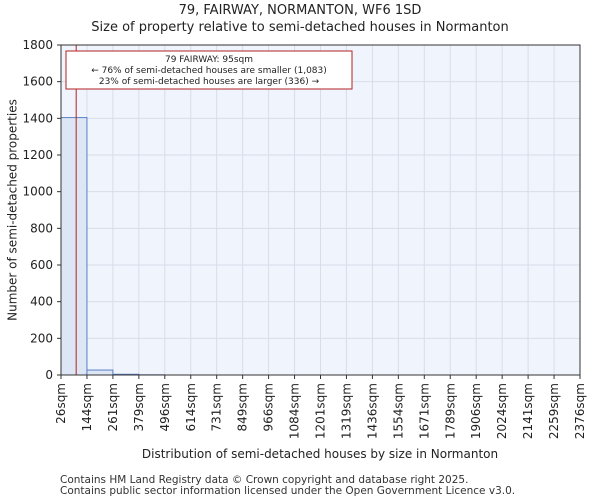 This screenshot has height=500, width=600. Describe the element at coordinates (41, 338) in the screenshot. I see `y-tick-label: 200` at that location.